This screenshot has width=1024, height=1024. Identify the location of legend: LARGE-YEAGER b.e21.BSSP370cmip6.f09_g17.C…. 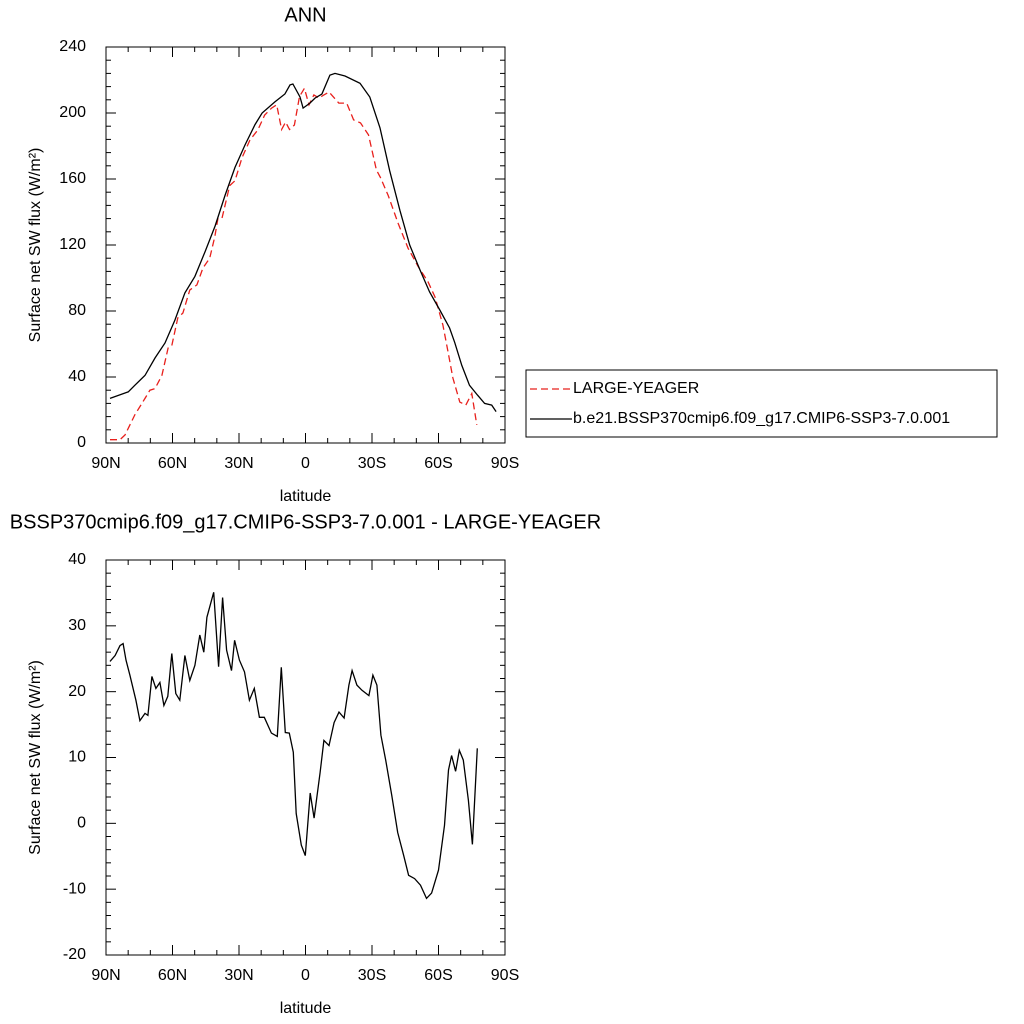
(761, 403).